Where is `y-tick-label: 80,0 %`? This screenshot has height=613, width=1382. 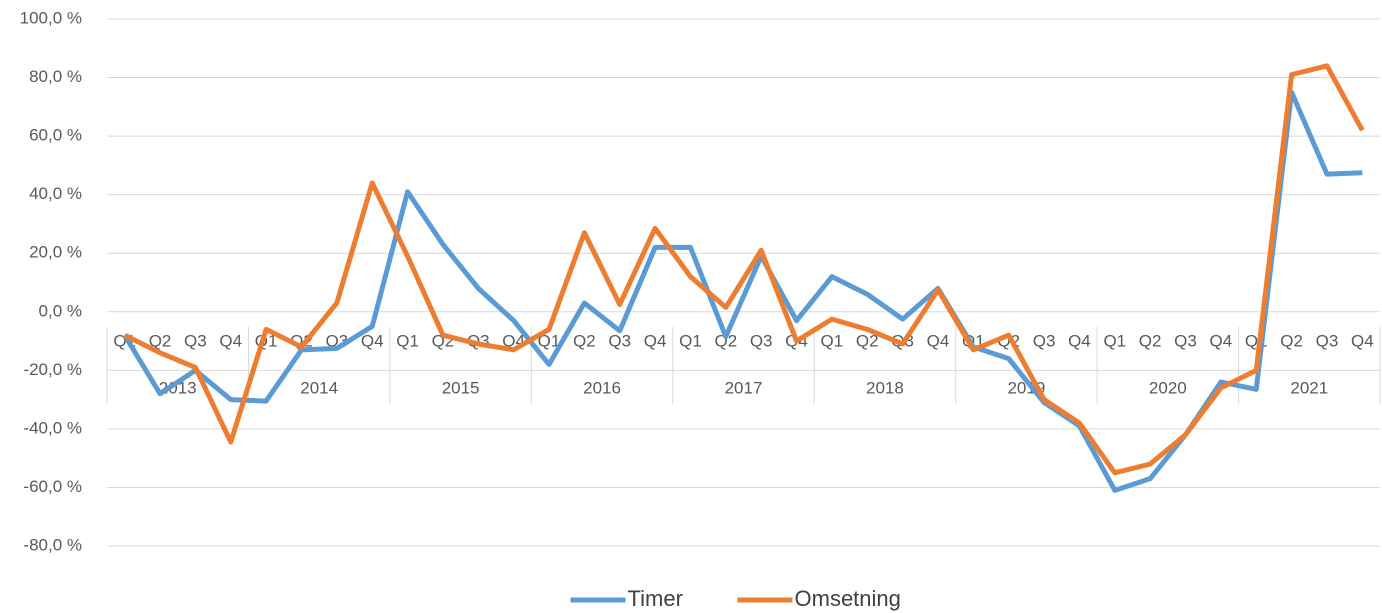
y-tick-label: 80,0 % is located at coordinates (55, 76).